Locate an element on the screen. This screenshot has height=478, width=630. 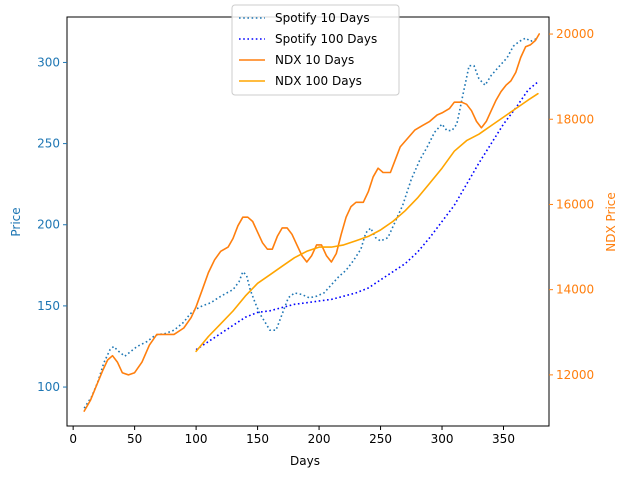
right-y-tick-label: 16000 is located at coordinates (575, 204).